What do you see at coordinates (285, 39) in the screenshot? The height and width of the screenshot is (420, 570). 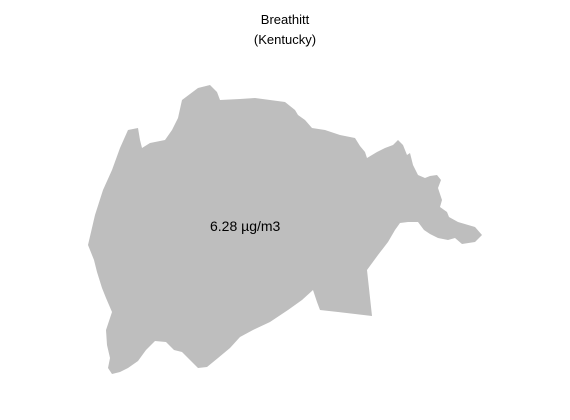 I see `map-subtitle: (Kentucky)` at bounding box center [285, 39].